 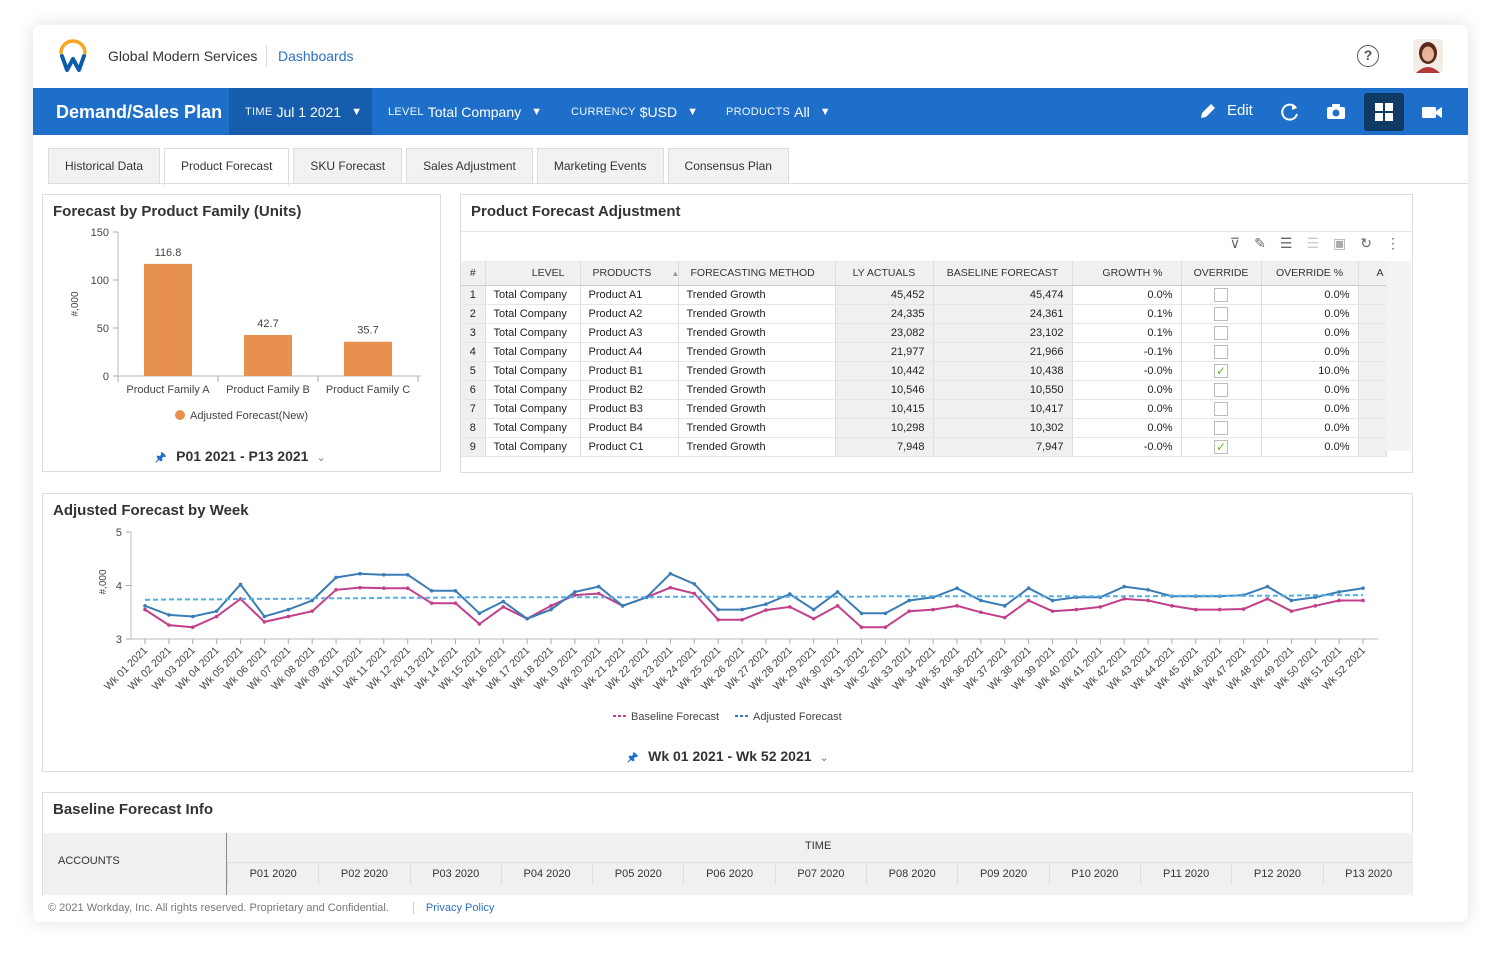 I want to click on help-icon: ?, so click(x=1368, y=56).